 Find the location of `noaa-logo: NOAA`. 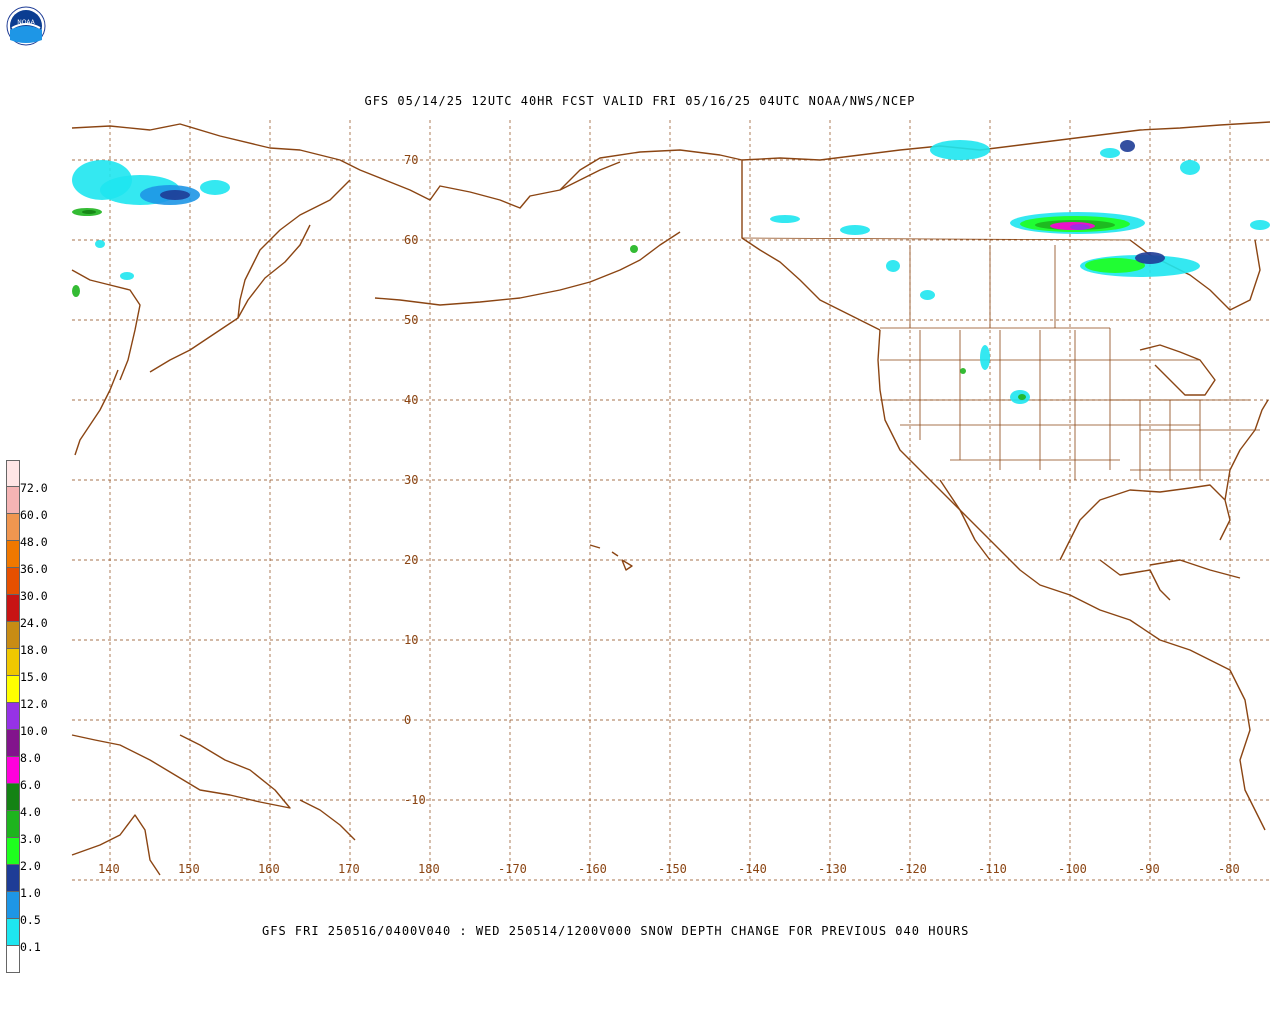

noaa-logo: NOAA is located at coordinates (26, 26).